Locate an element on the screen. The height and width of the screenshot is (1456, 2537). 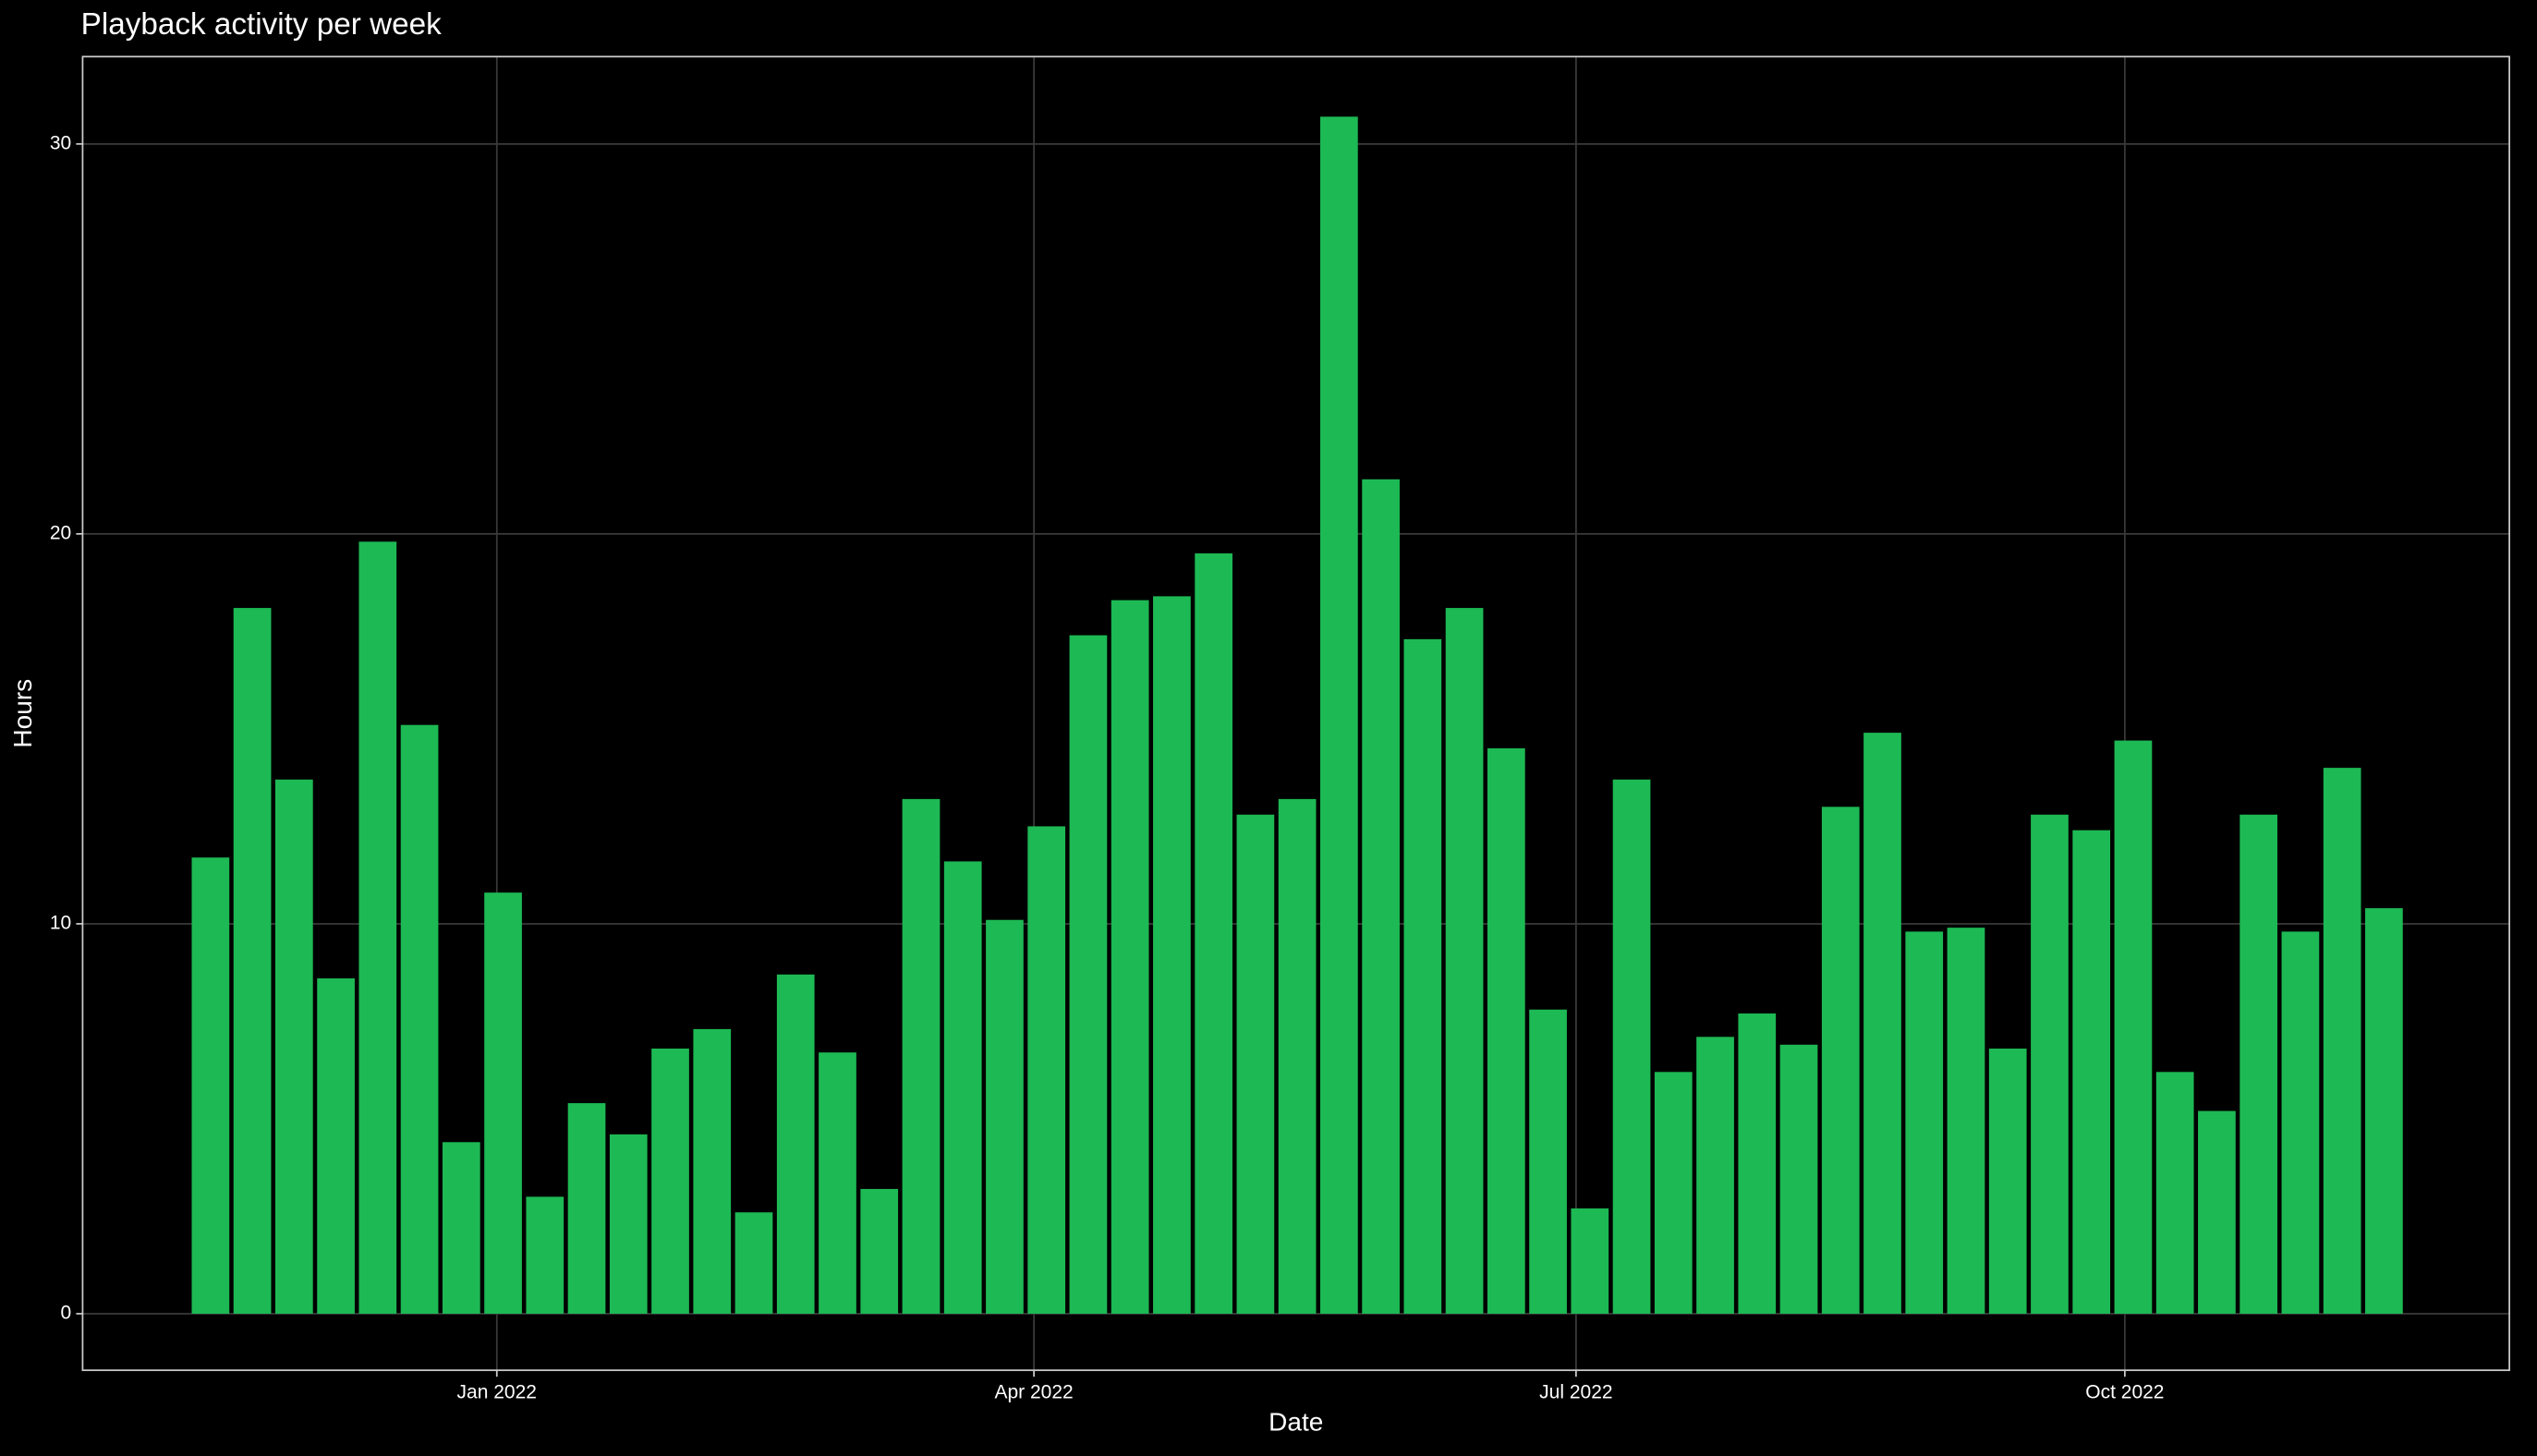
x-tick-label: Jul 2022 is located at coordinates (1576, 1391).